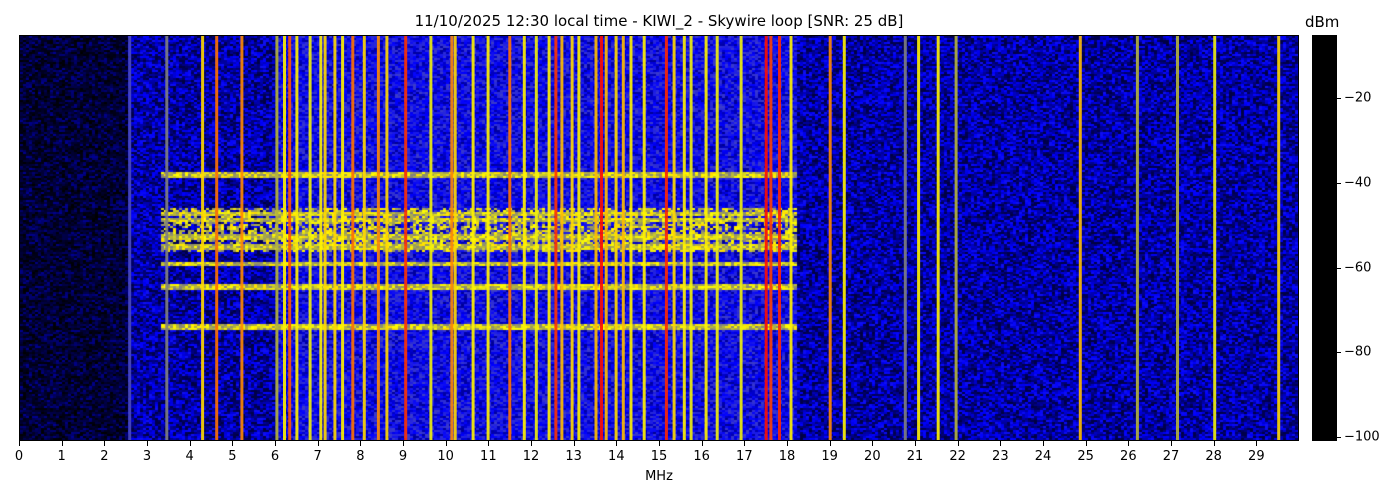 This screenshot has height=500, width=1400. Describe the element at coordinates (659, 456) in the screenshot. I see `x-tick-label: 15` at that location.